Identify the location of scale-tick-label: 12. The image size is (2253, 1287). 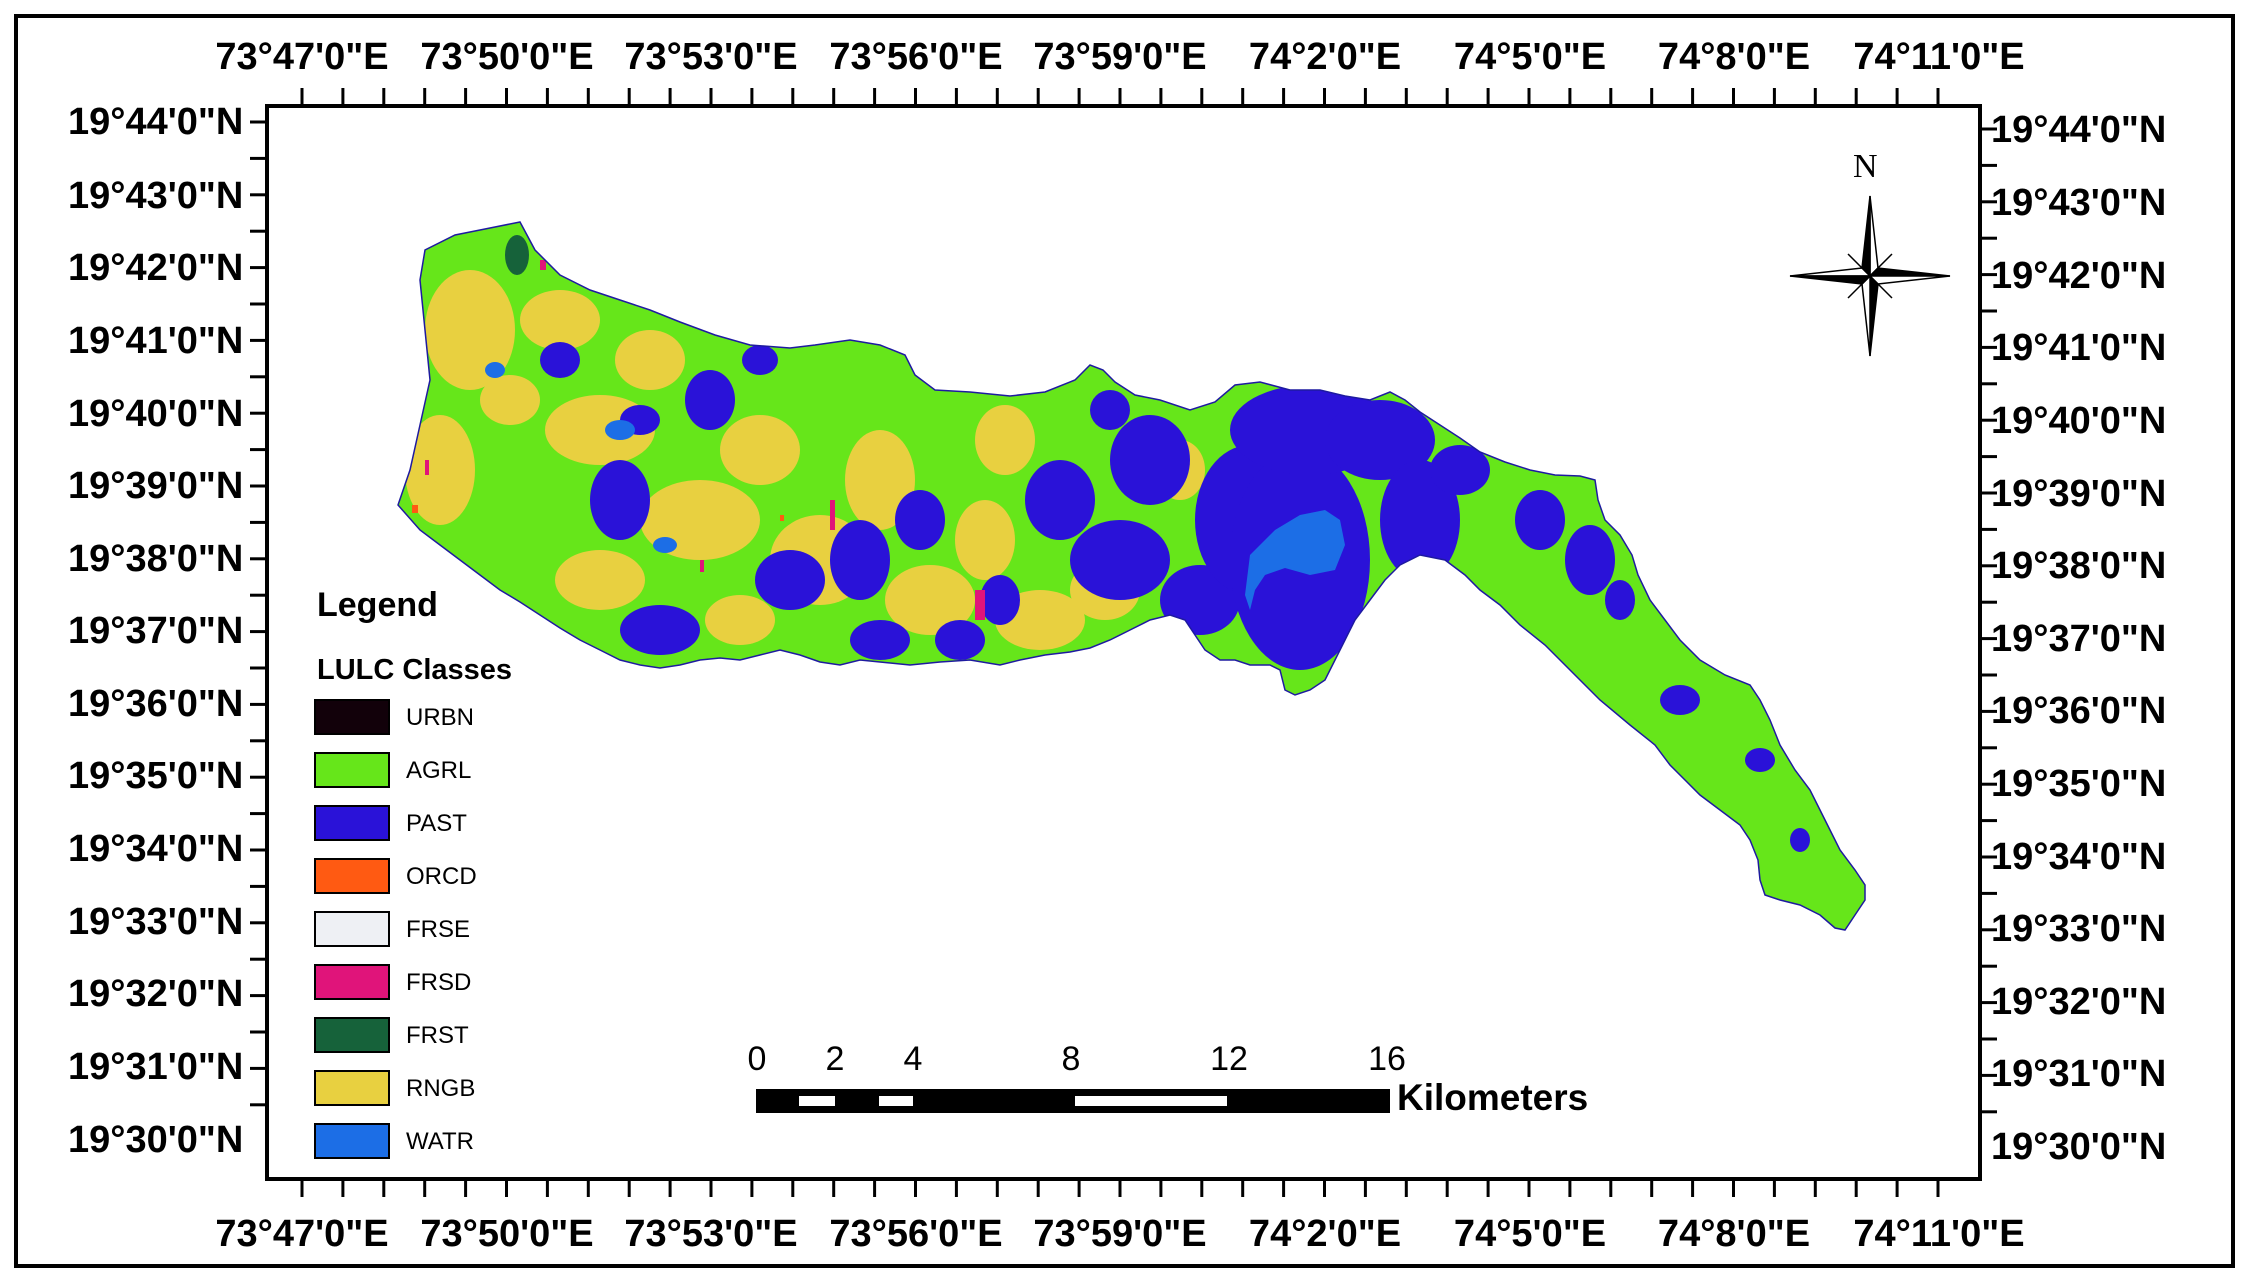
(1229, 1059).